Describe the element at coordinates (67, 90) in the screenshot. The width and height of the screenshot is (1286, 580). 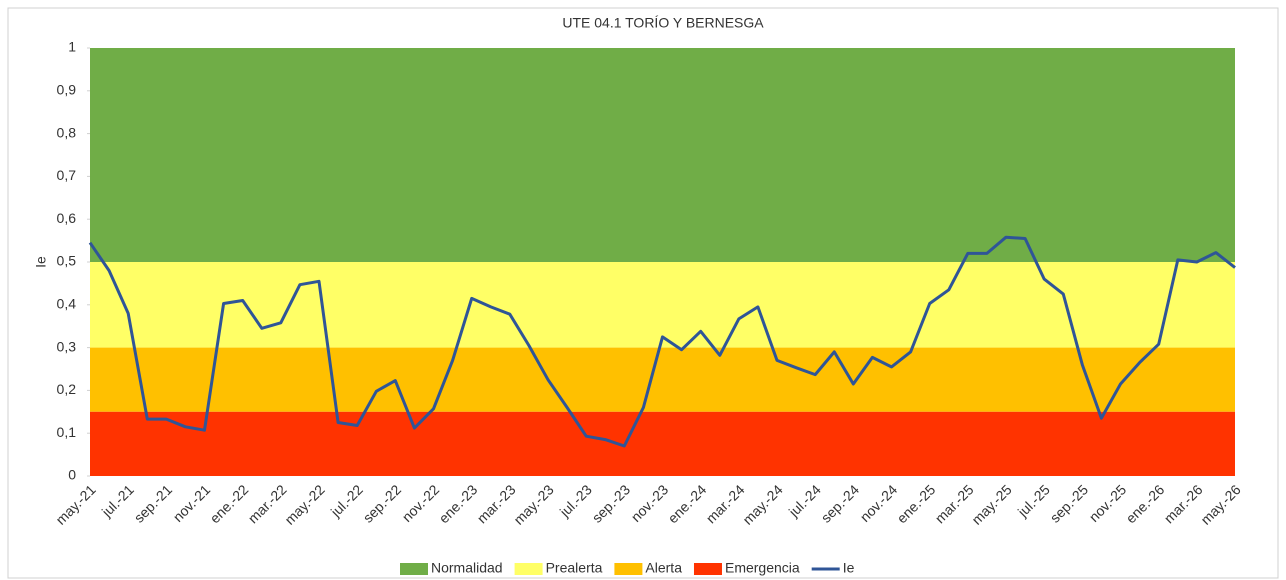
I see `y-tick-label: 0,9` at that location.